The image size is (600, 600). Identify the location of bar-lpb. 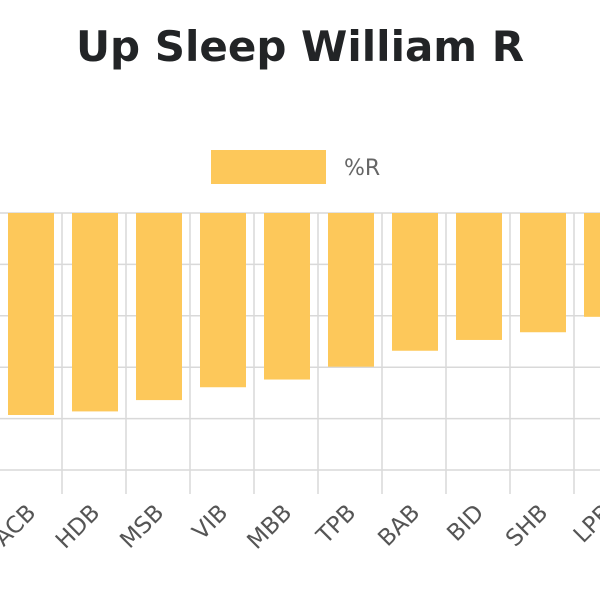
(592, 265).